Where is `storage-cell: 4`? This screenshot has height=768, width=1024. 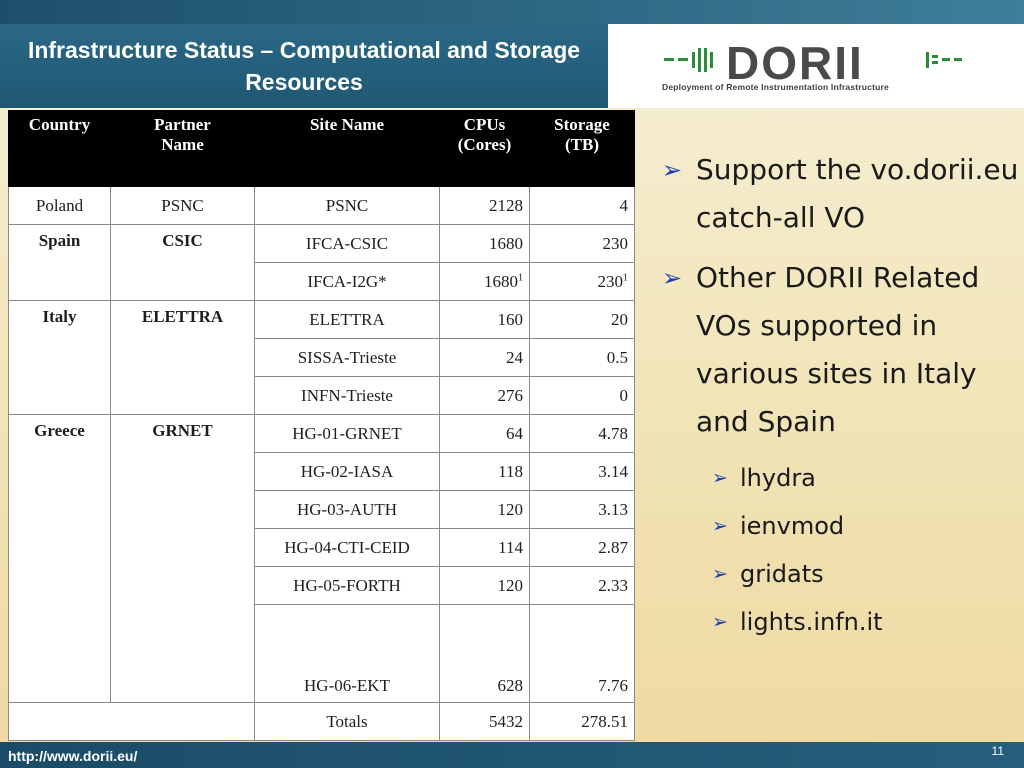
storage-cell: 4 is located at coordinates (582, 205).